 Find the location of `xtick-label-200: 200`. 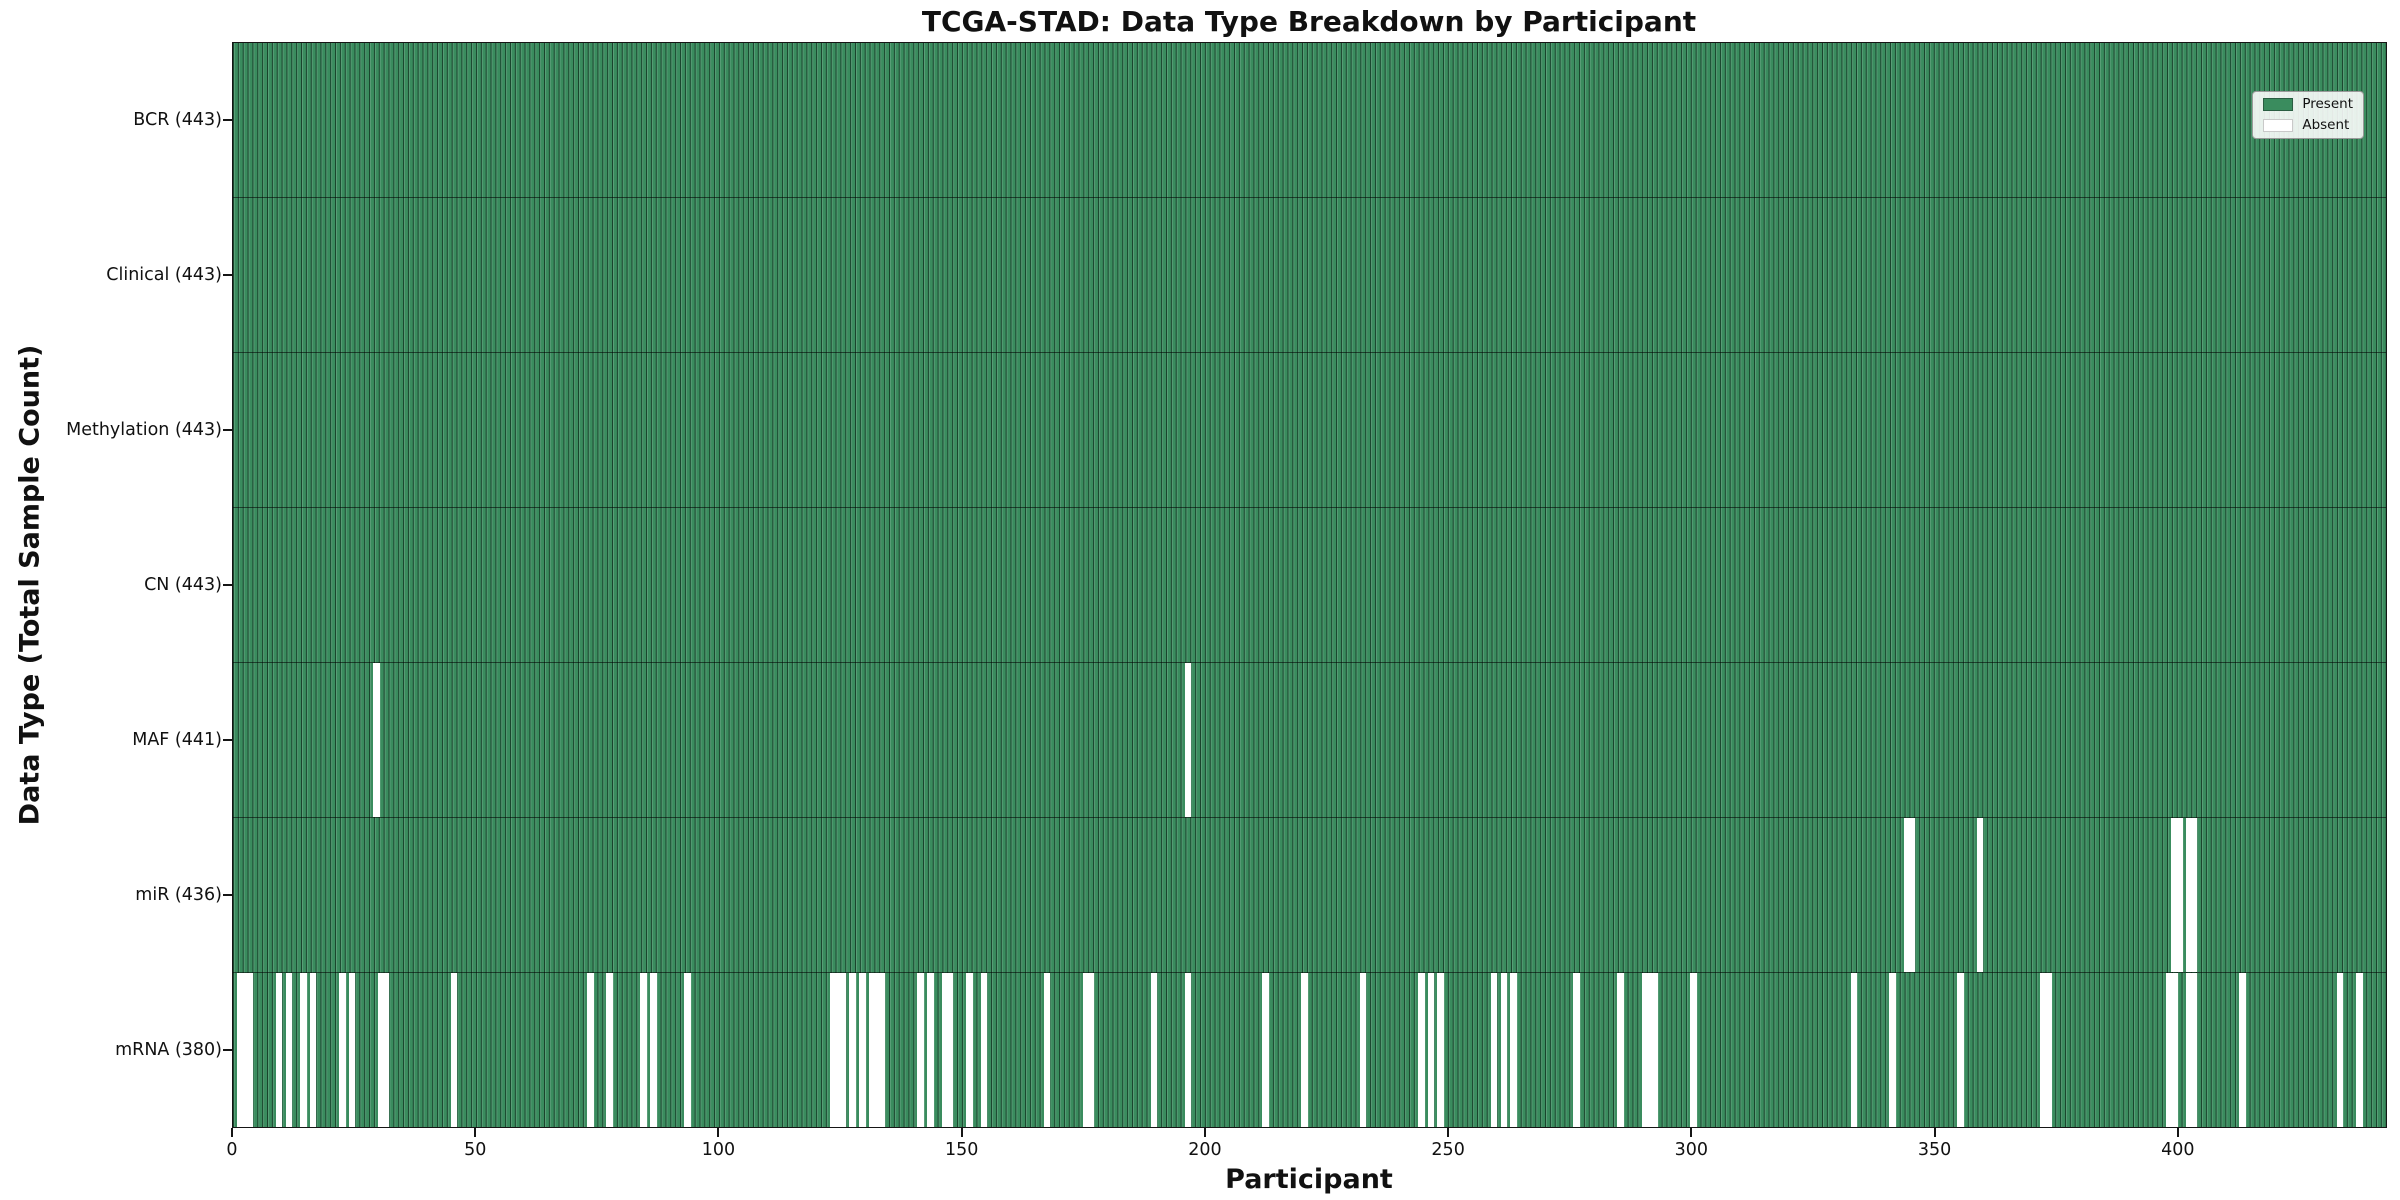

xtick-label-200: 200 is located at coordinates (1205, 1150).